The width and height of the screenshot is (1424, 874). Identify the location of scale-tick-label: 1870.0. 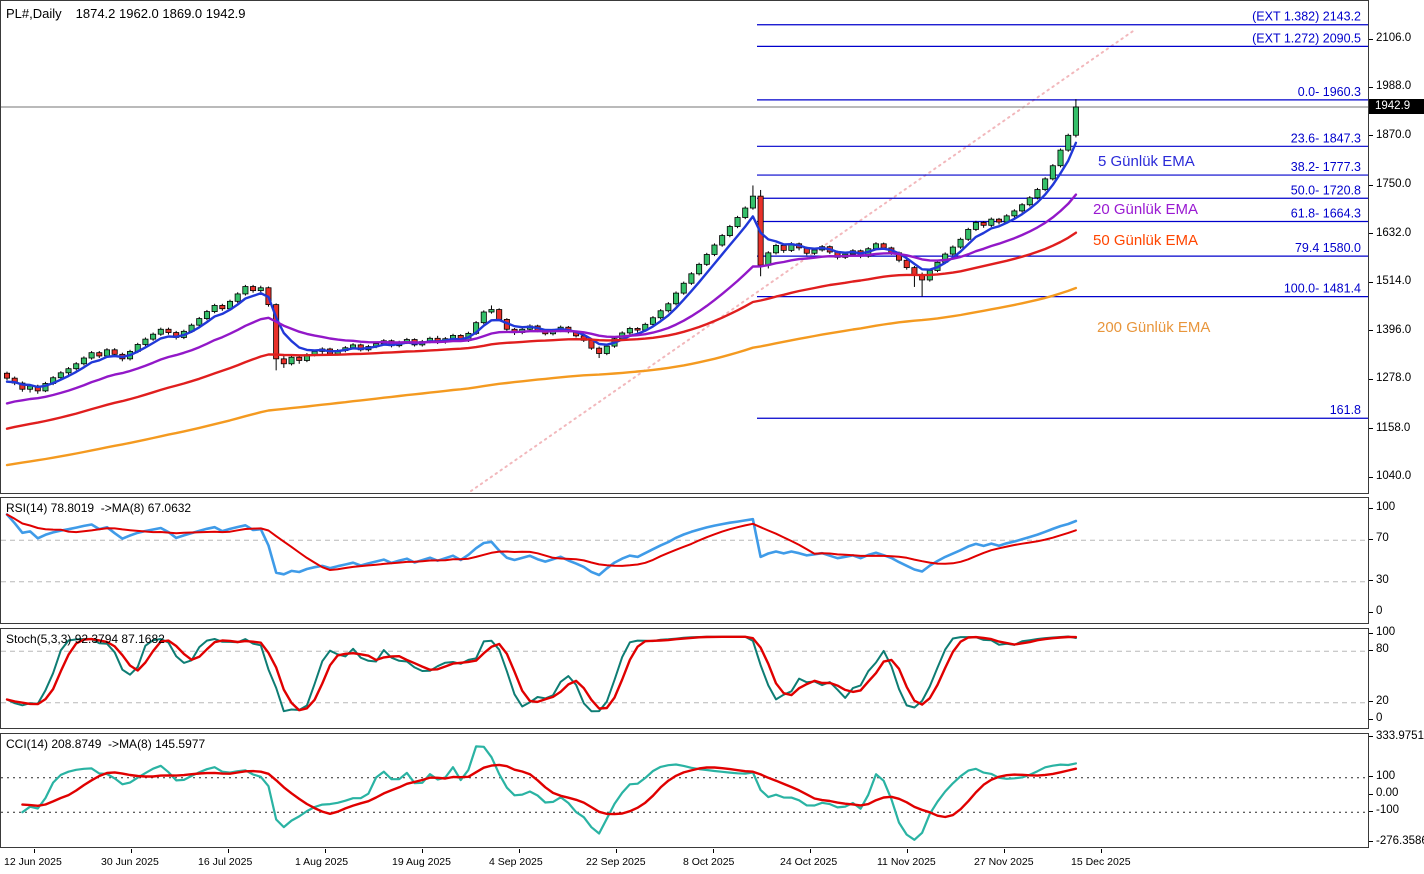
(1394, 134).